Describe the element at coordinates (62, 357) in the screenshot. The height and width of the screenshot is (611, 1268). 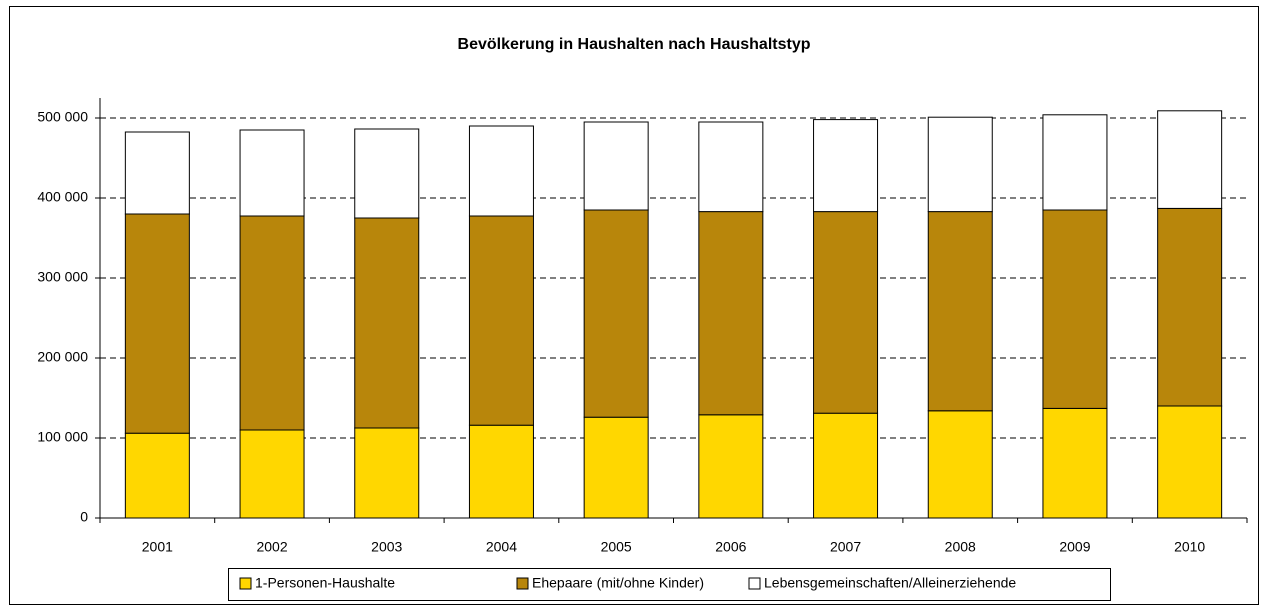
I see `y-tick-label: 200 000` at that location.